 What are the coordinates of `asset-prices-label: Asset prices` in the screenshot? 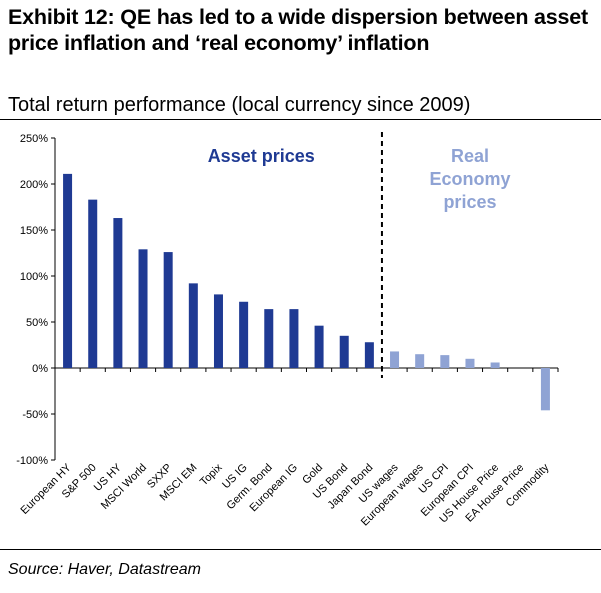 It's located at (261, 156).